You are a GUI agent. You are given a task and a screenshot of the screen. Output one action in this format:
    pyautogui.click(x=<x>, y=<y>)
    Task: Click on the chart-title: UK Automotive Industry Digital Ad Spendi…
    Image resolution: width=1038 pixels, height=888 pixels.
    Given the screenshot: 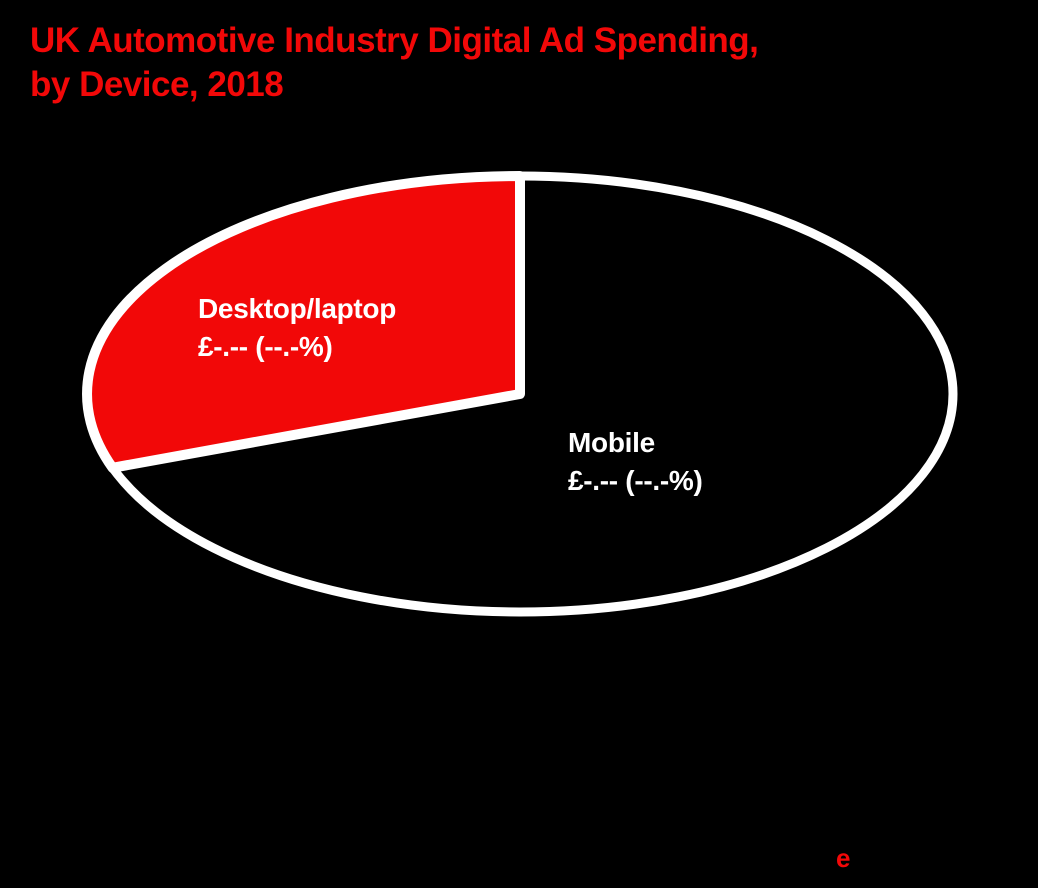 What is the action you would take?
    pyautogui.click(x=394, y=63)
    